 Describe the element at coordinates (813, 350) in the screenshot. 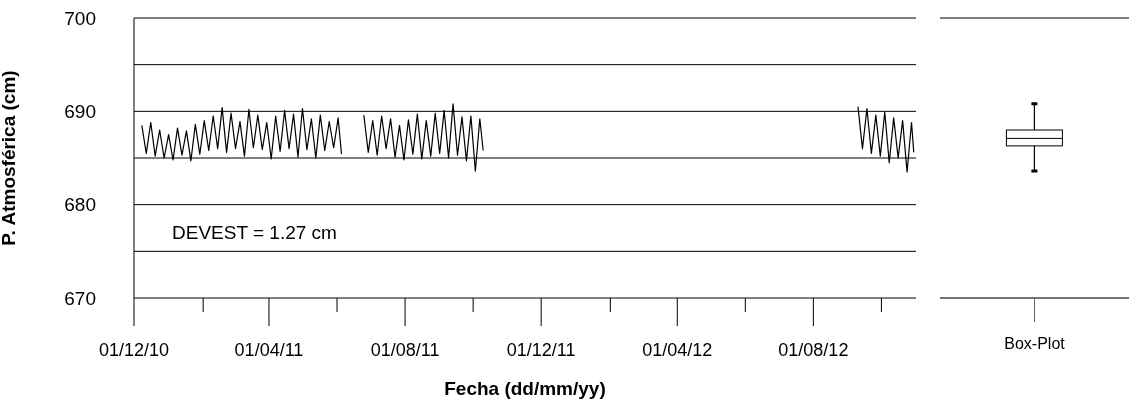

I see `x-tick-label: 01/08/12` at that location.